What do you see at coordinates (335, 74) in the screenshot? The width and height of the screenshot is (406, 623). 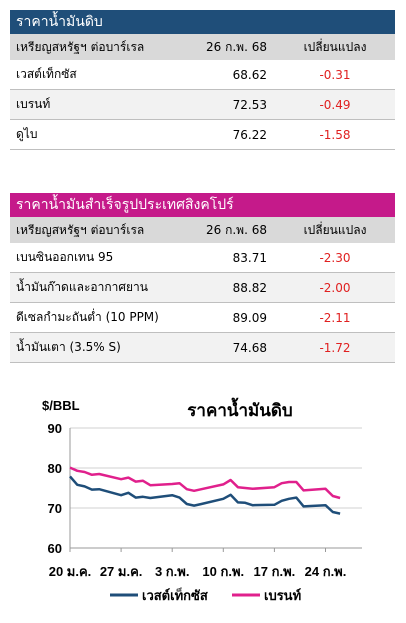 I see `row-change: -0.31` at bounding box center [335, 74].